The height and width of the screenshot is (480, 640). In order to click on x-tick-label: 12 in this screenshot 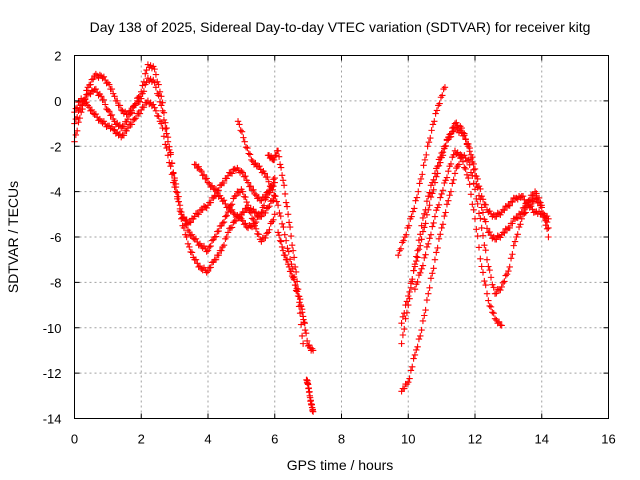, I will do `click(475, 439)`.